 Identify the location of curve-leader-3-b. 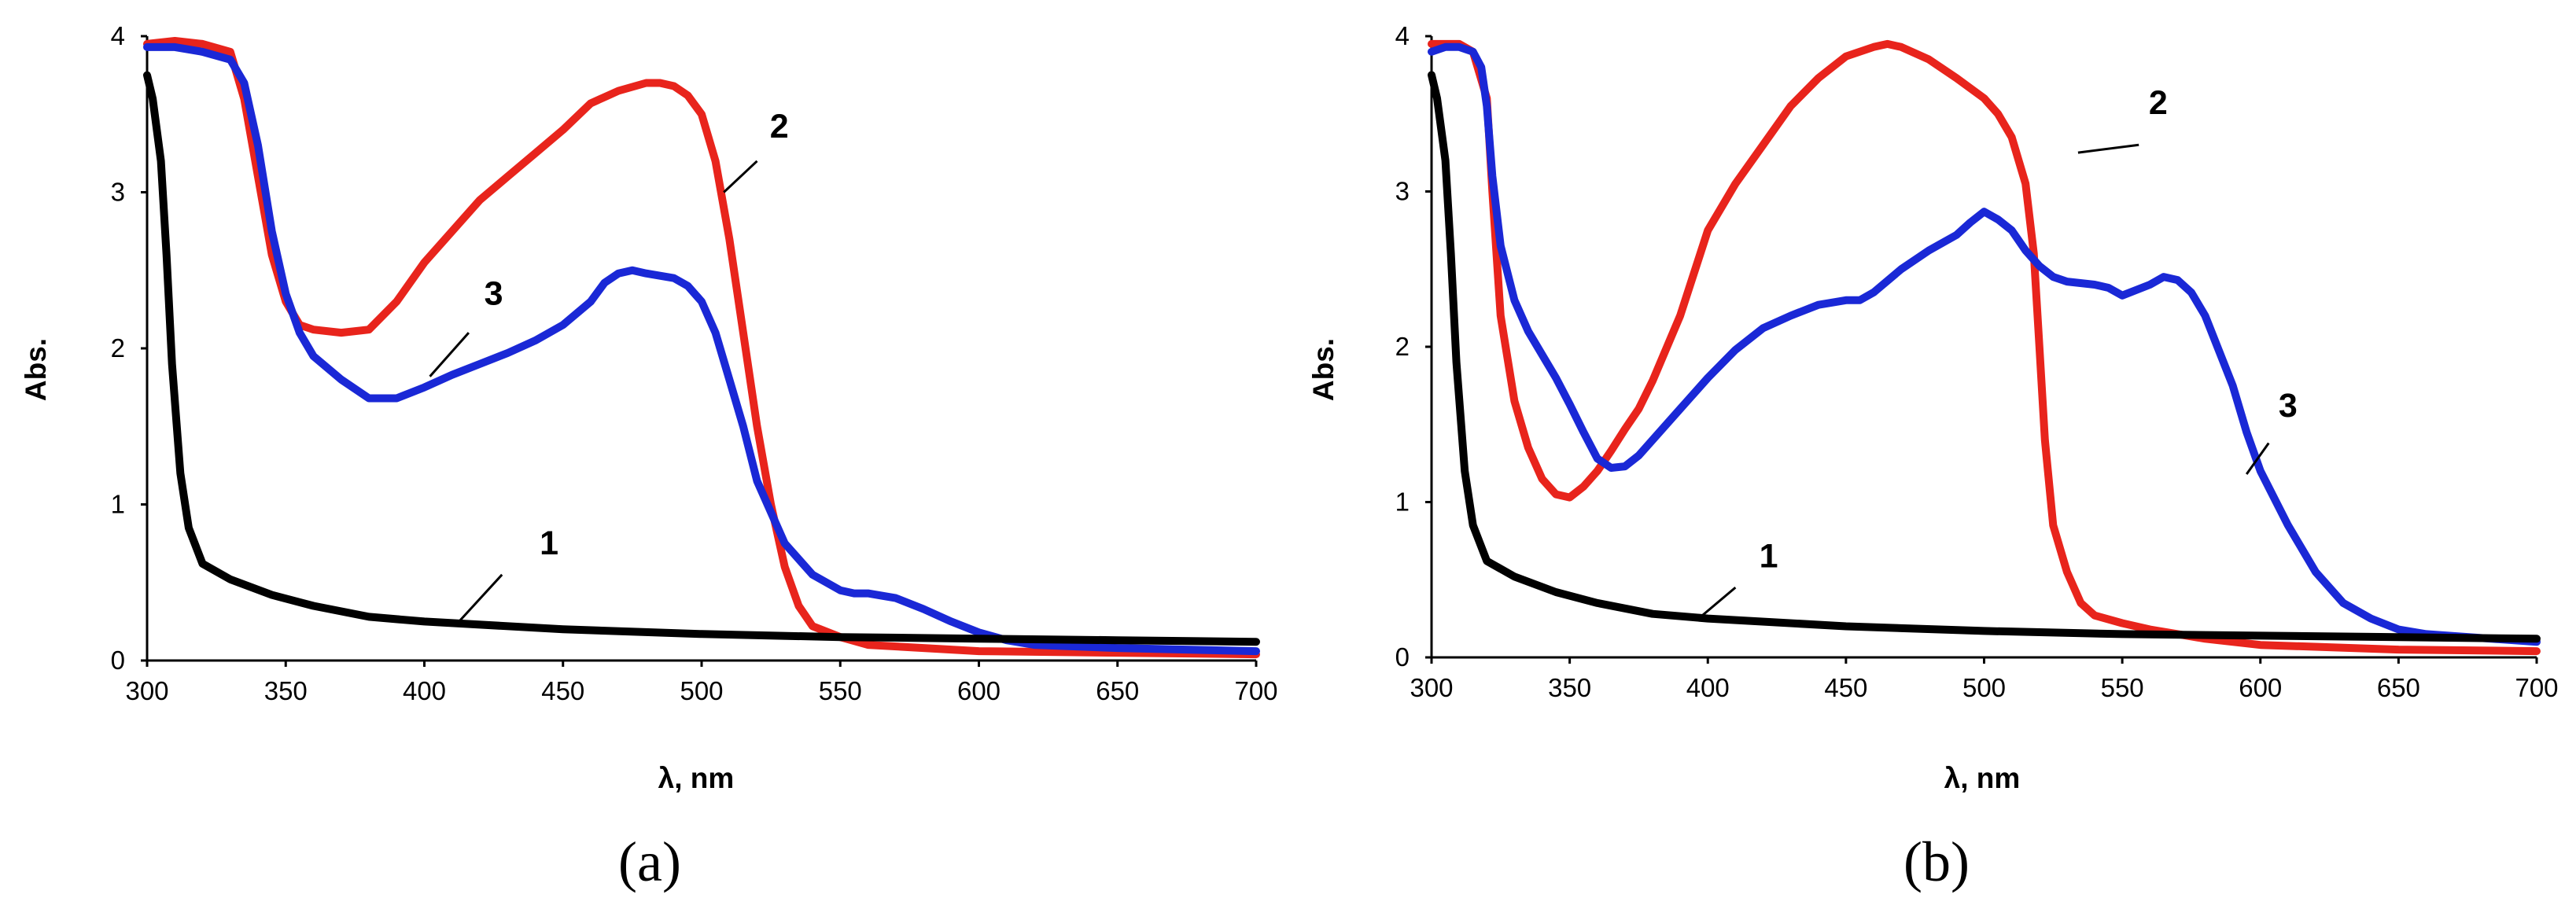
(2257, 458).